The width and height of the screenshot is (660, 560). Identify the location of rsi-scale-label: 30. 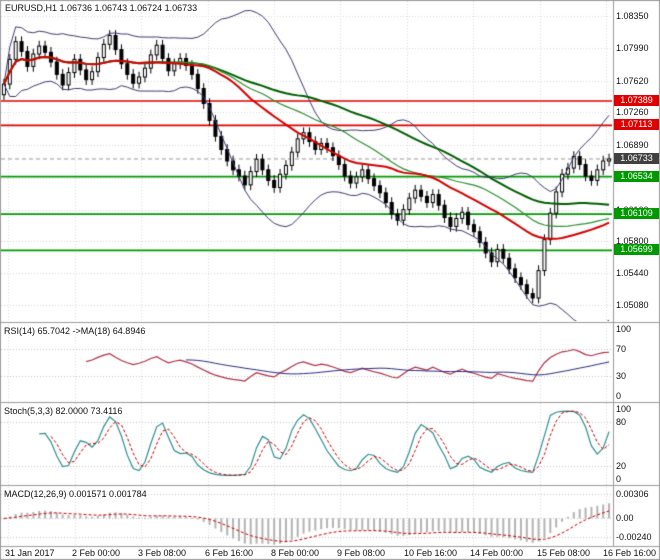
(621, 376).